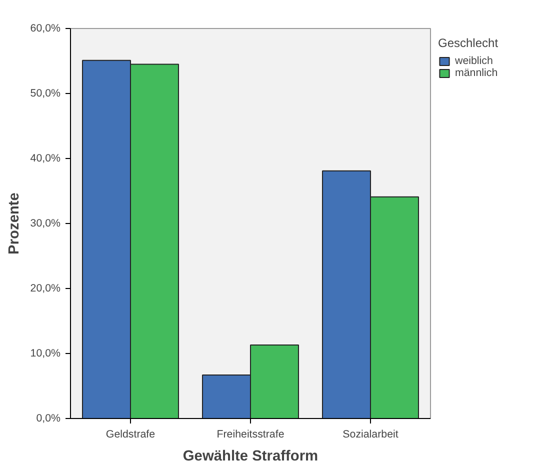 The image size is (541, 466). Describe the element at coordinates (250, 434) in the screenshot. I see `x-tick-label: Freiheitsstrafe` at that location.